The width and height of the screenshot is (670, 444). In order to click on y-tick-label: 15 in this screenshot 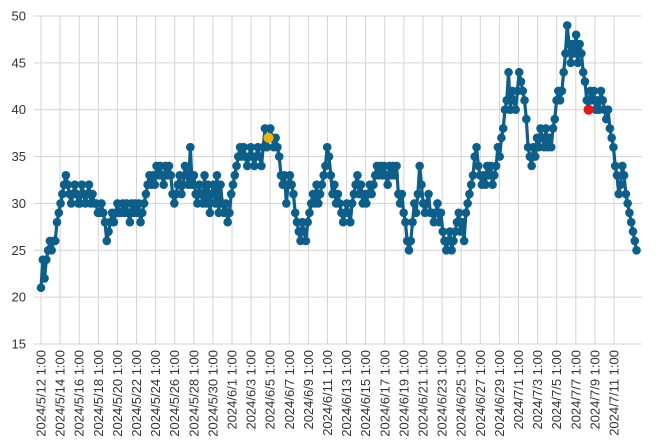, I will do `click(19, 344)`.